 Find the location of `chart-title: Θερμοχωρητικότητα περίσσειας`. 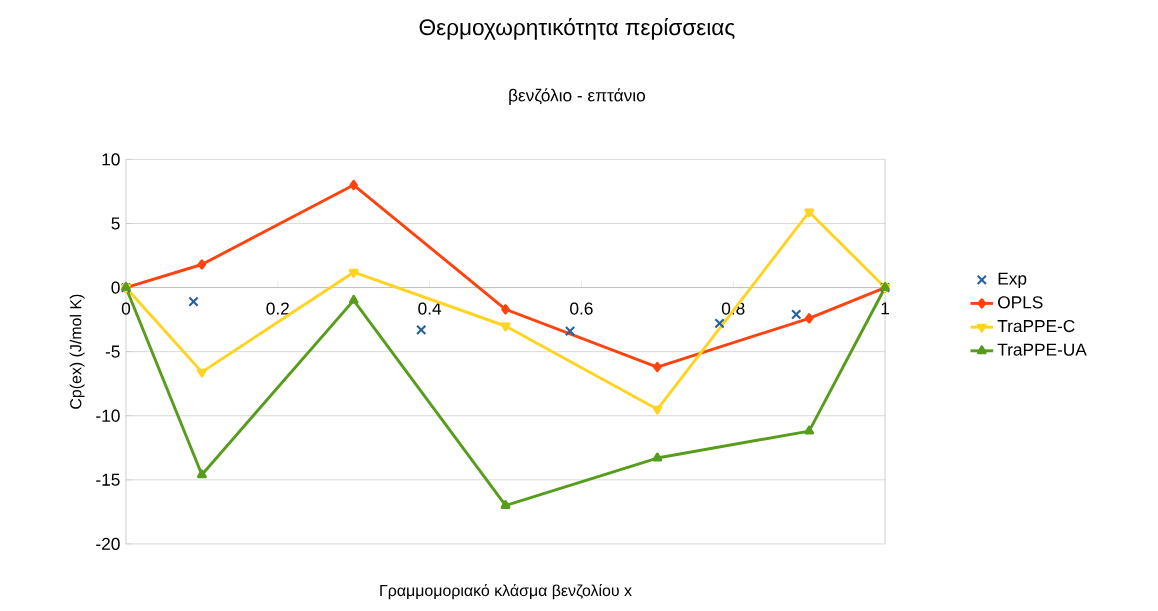

chart-title: Θερμοχωρητικότητα περίσσειας is located at coordinates (577, 29).